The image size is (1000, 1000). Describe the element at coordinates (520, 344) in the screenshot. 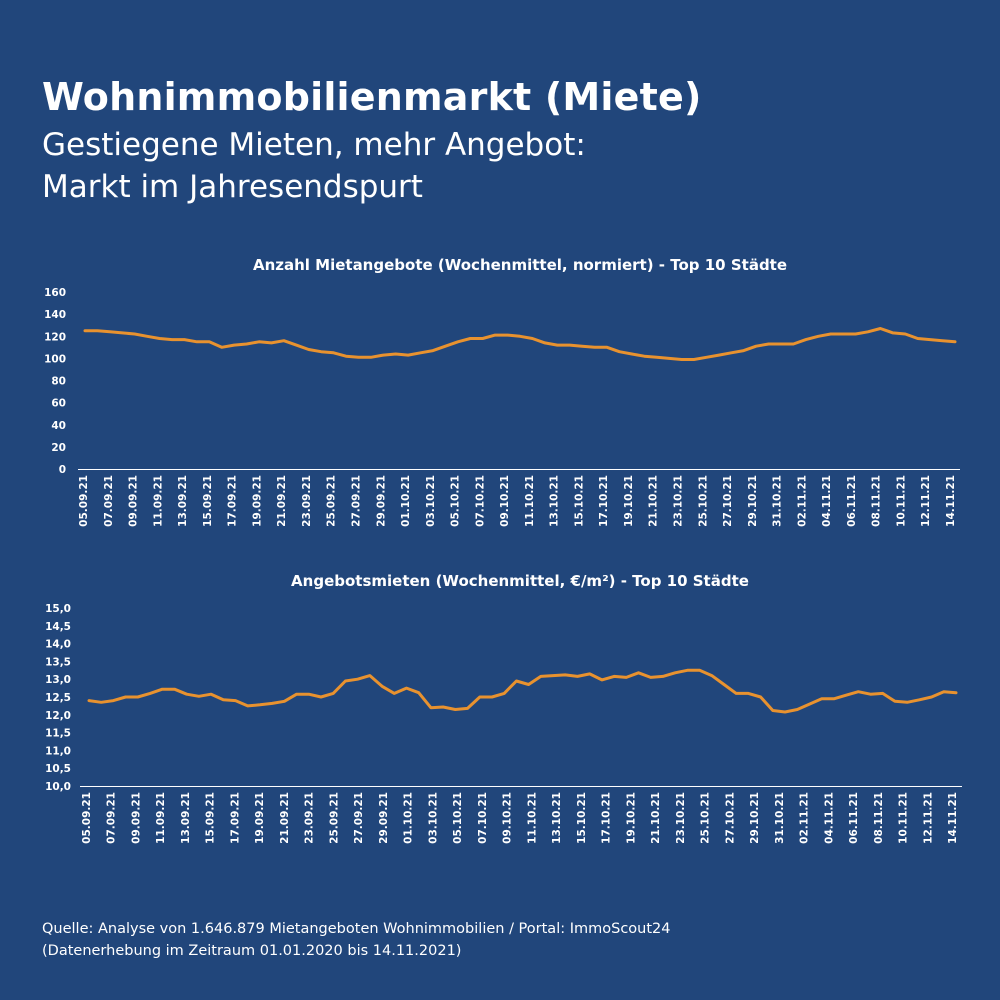

I see `offers-series-line` at that location.